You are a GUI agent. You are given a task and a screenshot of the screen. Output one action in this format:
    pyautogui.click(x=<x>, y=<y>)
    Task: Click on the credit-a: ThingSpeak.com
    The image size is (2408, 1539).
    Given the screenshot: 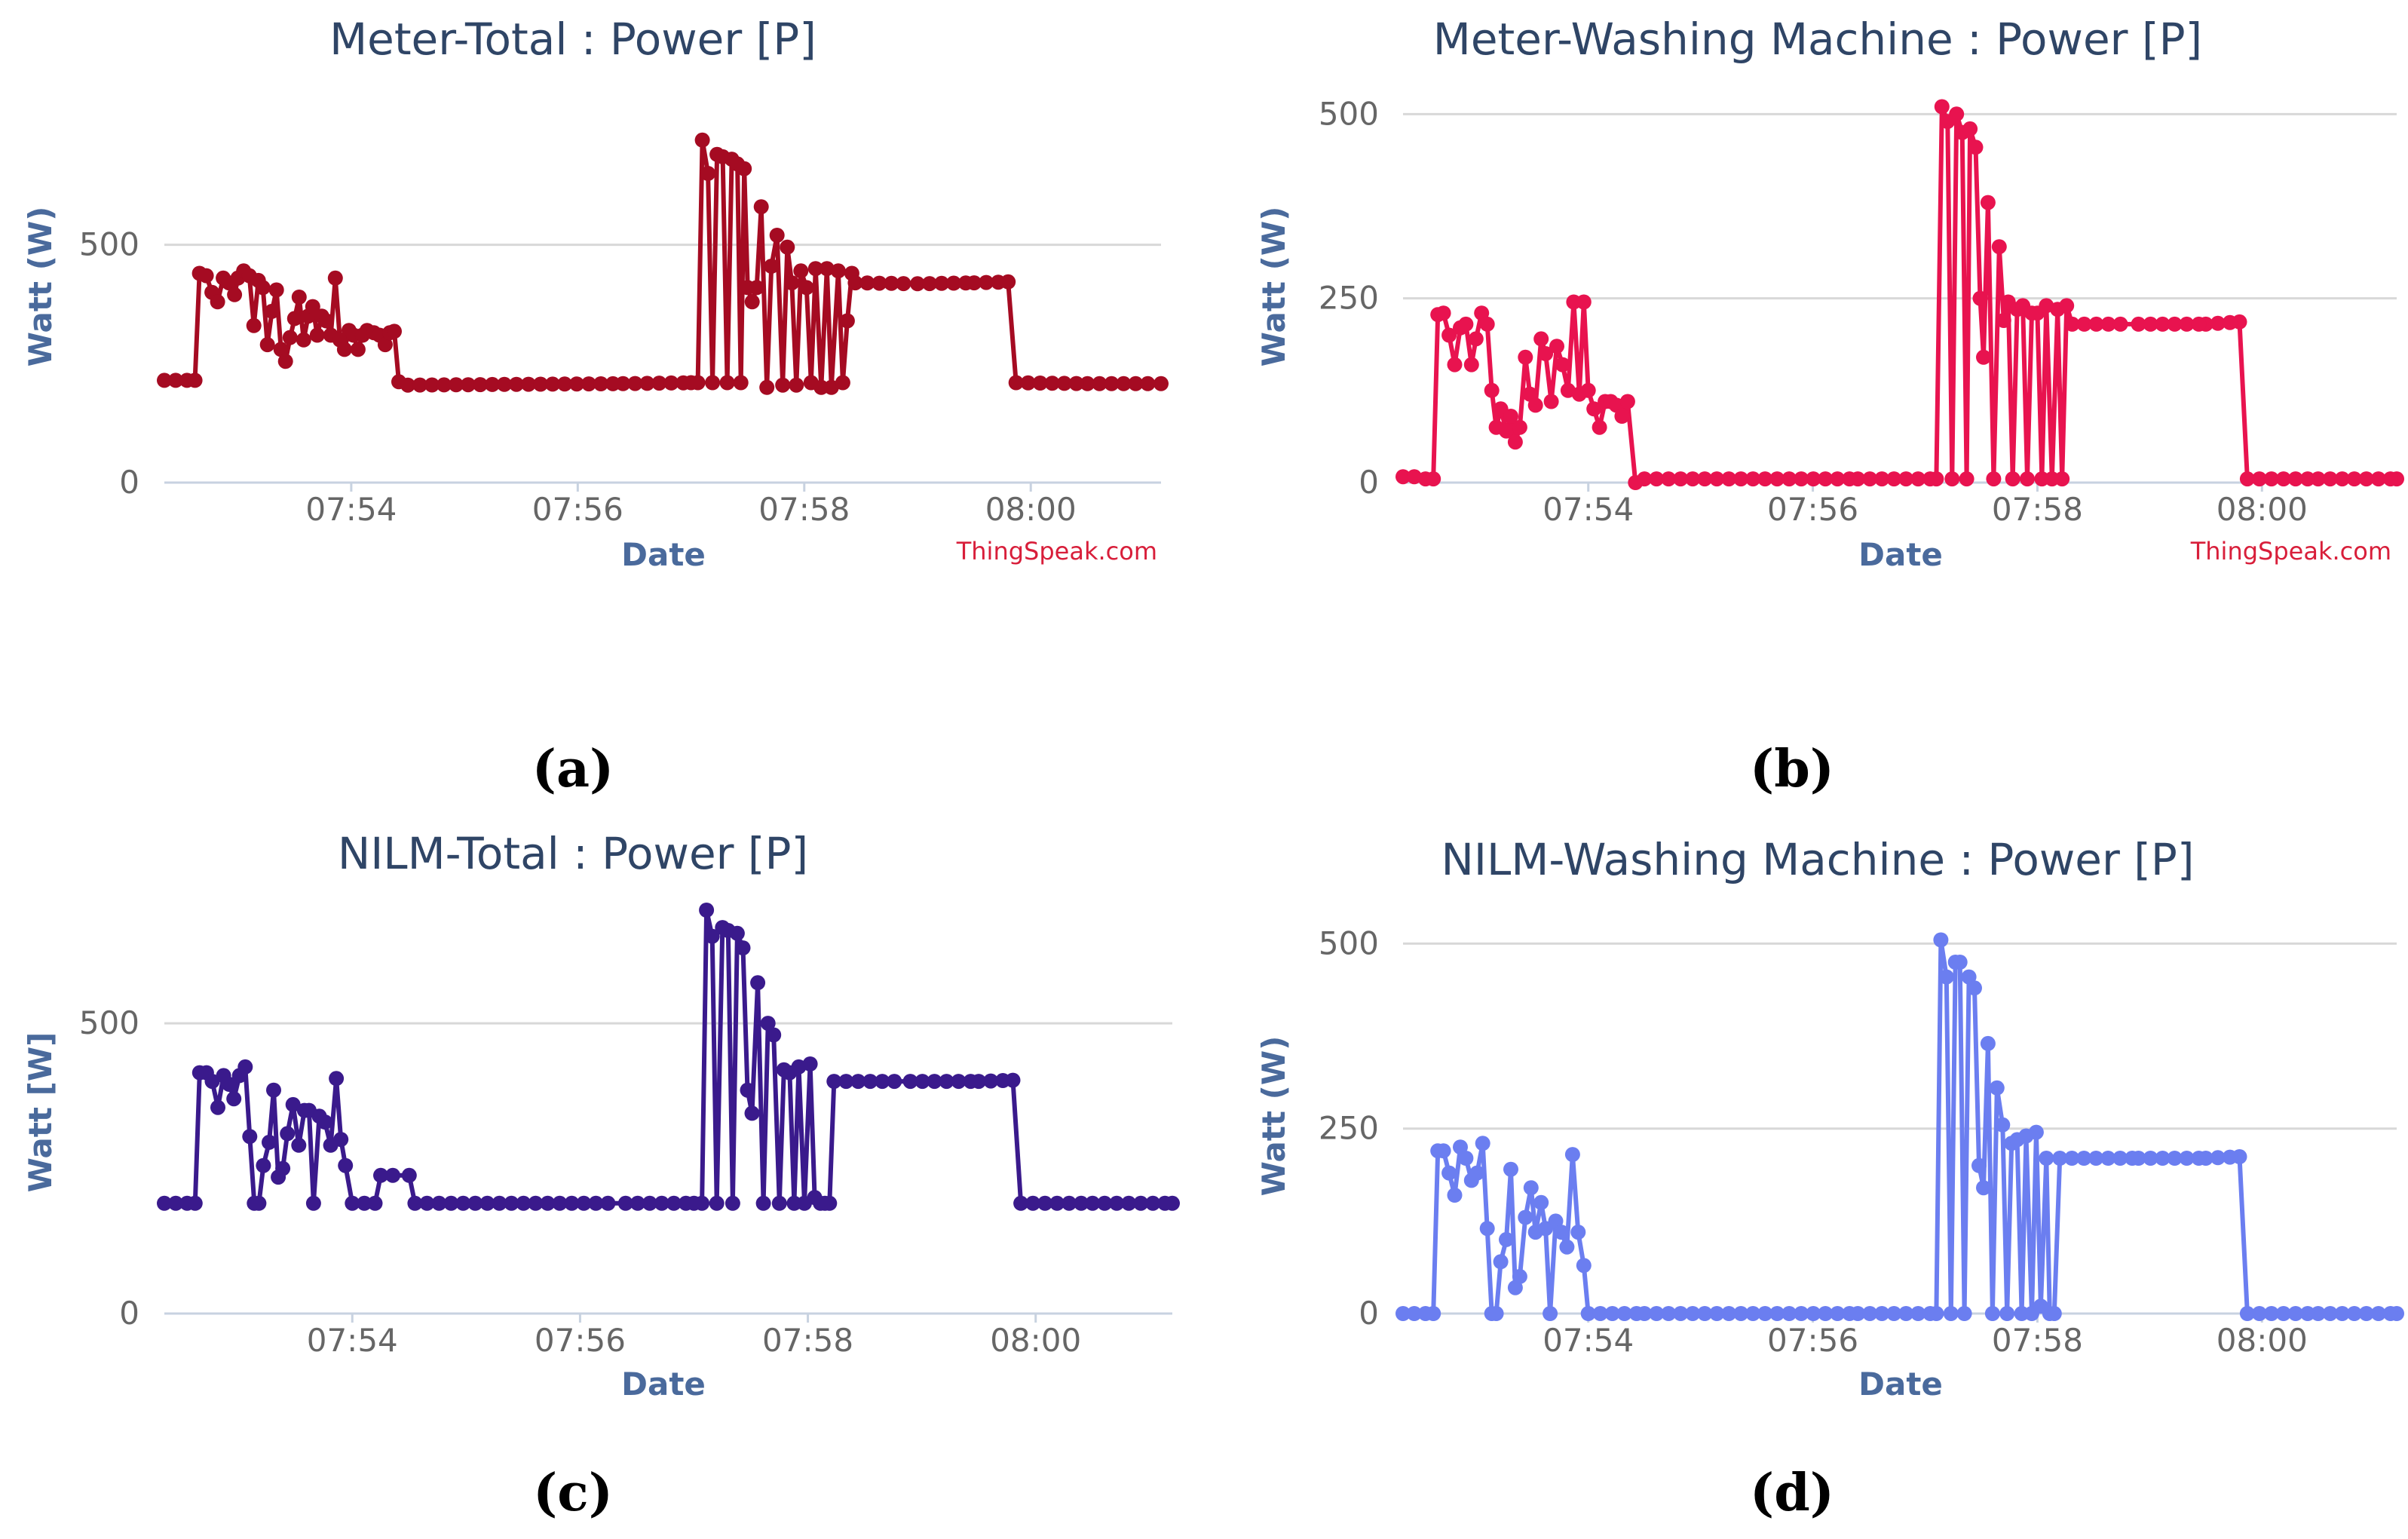 What is the action you would take?
    pyautogui.click(x=1056, y=551)
    